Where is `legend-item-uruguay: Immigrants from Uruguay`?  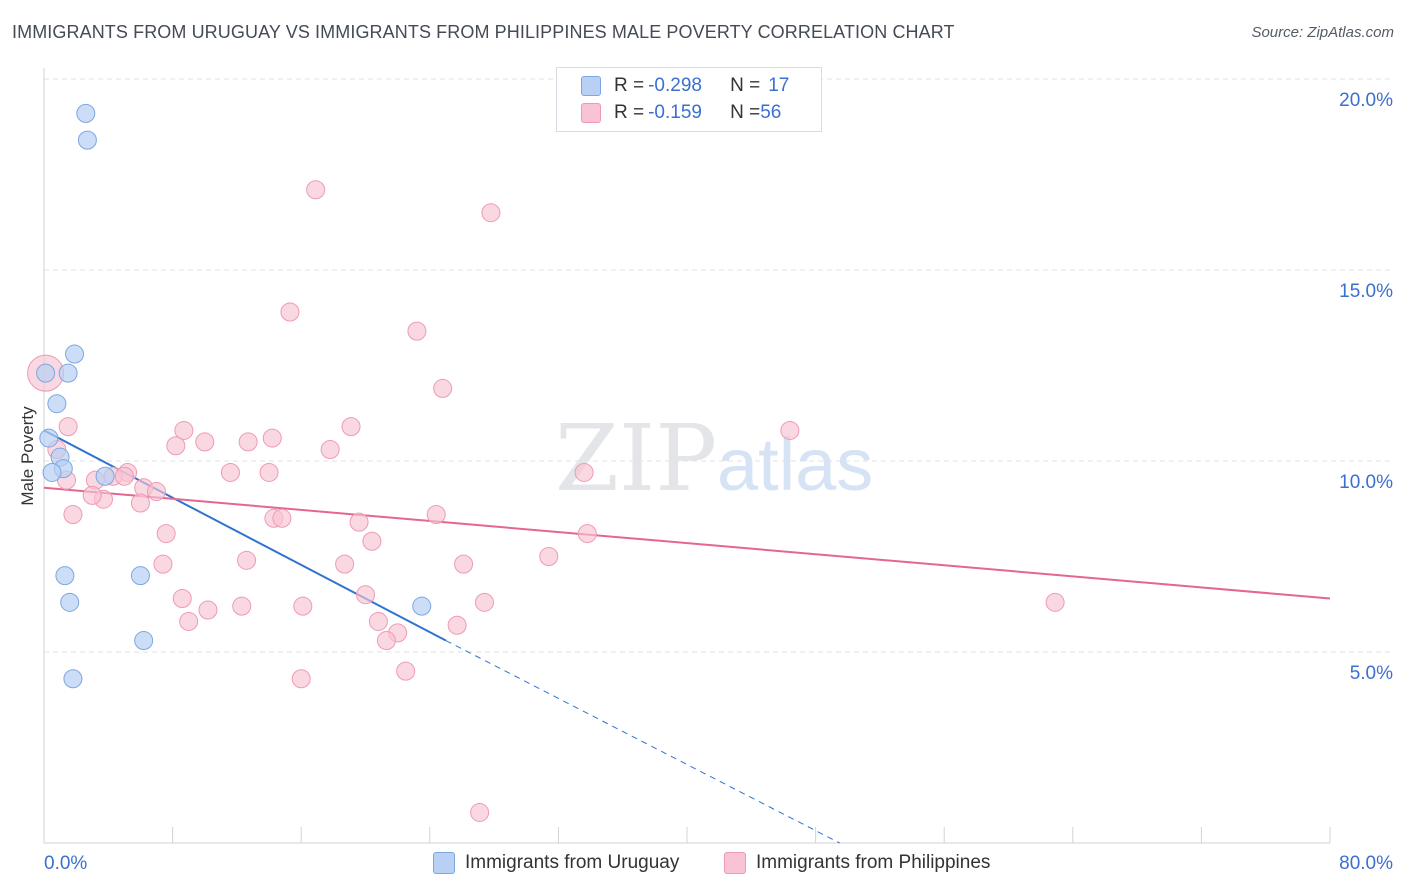 legend-item-uruguay: Immigrants from Uruguay is located at coordinates (556, 863).